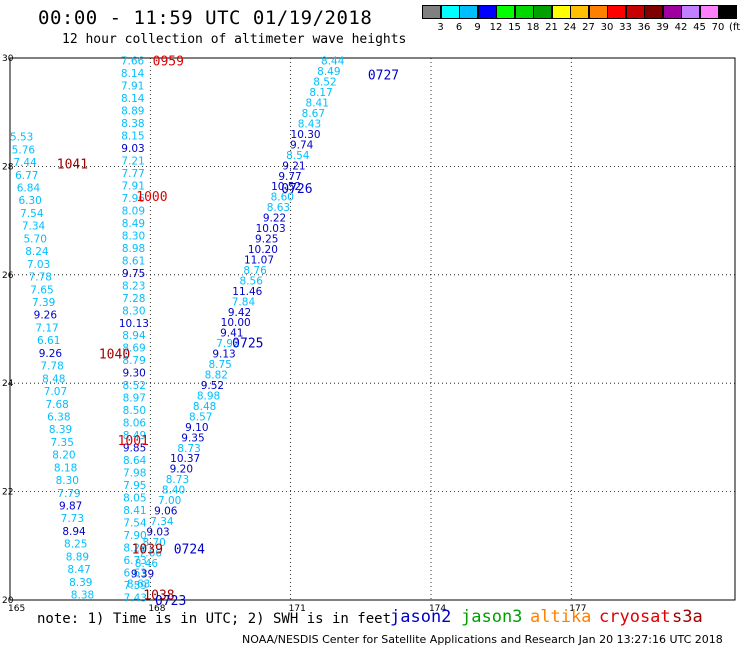 This screenshot has height=650, width=740. Describe the element at coordinates (37, 252) in the screenshot. I see `wave-height-label: 8.24` at that location.